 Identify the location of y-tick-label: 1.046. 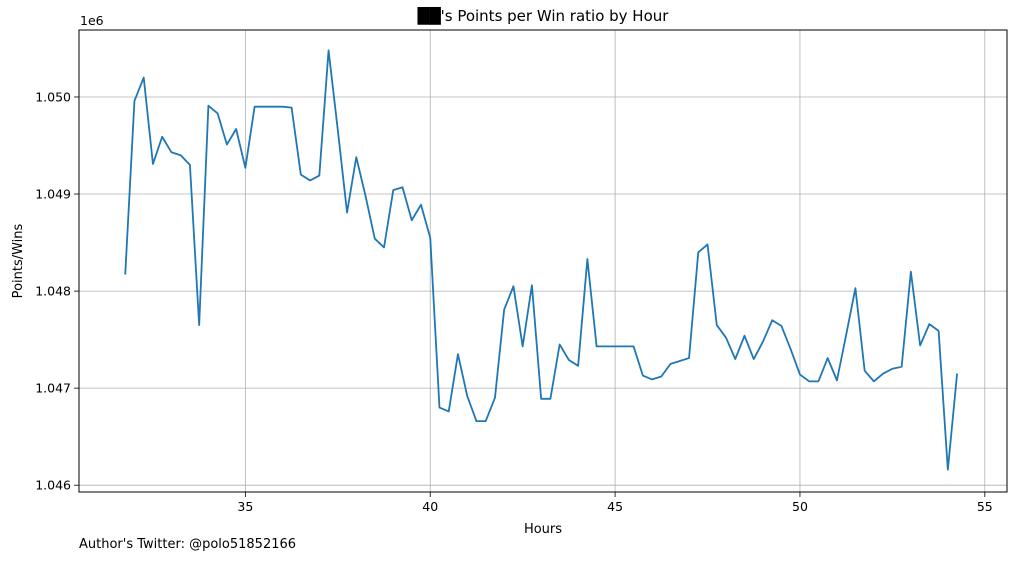
(53, 485).